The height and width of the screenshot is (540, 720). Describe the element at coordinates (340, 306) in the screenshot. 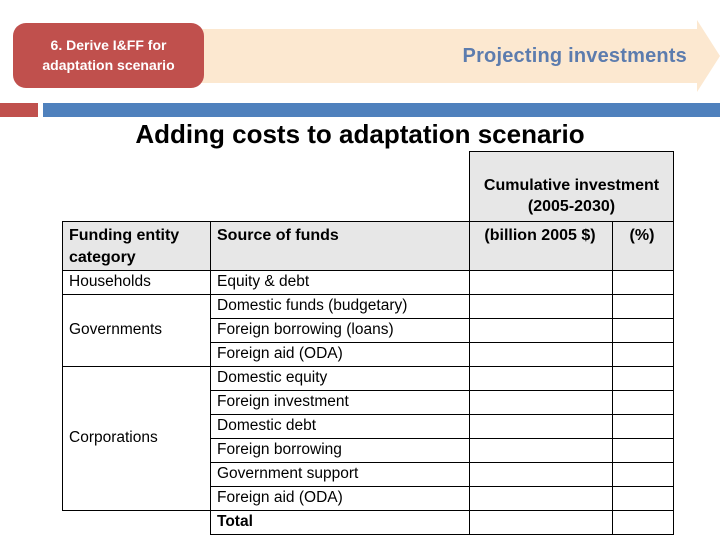

I see `source-cell: Domestic funds (budgetary)` at that location.